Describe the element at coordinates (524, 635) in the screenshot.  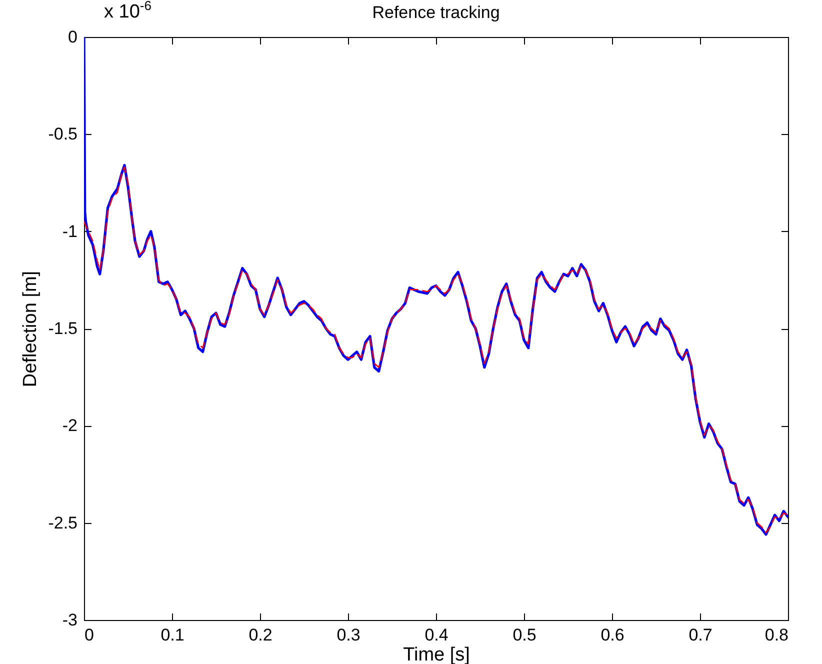
I see `x-tick-label: 0.5` at that location.